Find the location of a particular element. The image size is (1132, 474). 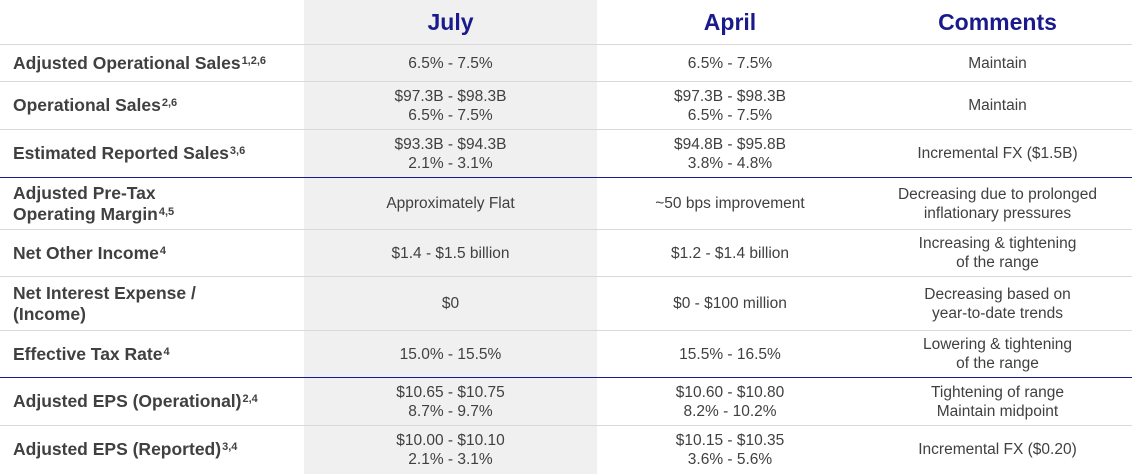

row-label-text: Estimated Reported Sales is located at coordinates (121, 153).